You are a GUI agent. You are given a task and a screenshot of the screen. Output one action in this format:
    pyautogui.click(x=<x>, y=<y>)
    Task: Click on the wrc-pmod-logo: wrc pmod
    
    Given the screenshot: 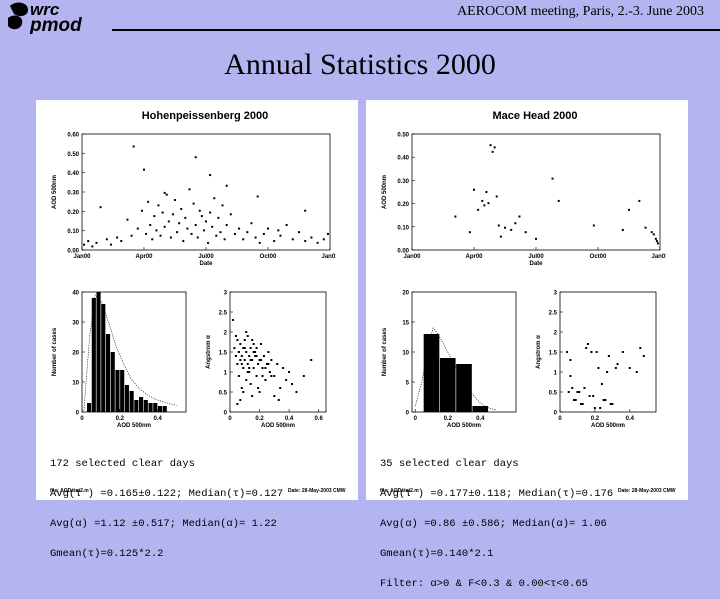 What is the action you would take?
    pyautogui.click(x=45, y=17)
    